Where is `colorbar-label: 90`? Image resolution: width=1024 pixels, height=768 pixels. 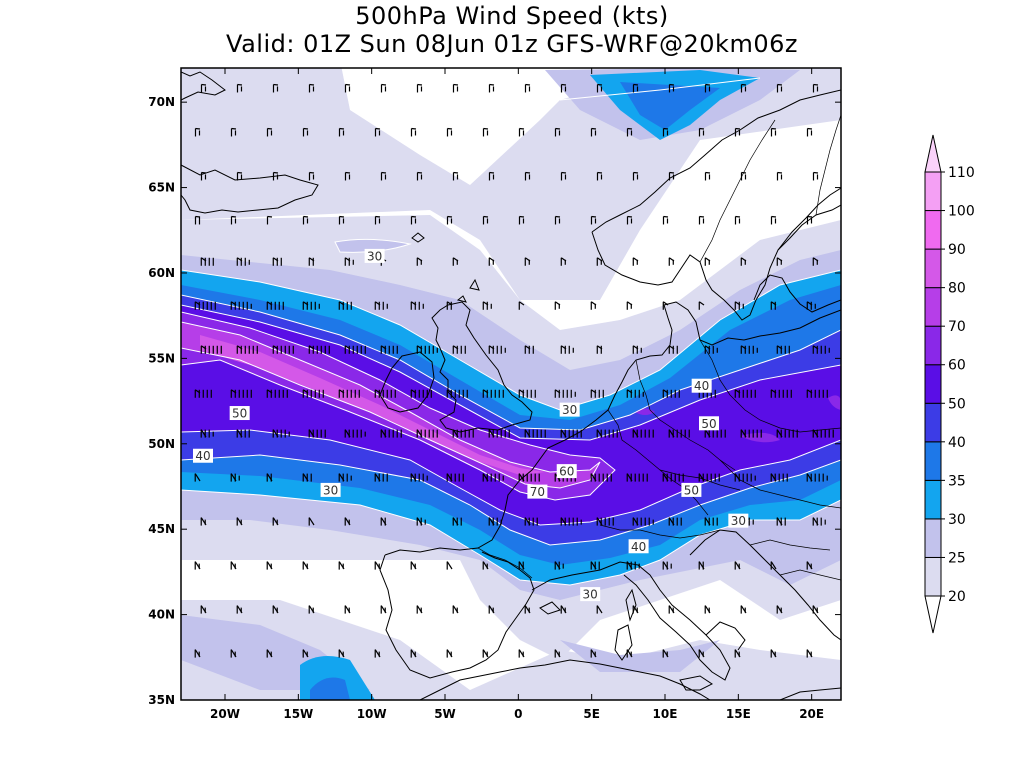
colorbar-label: 90 is located at coordinates (957, 250).